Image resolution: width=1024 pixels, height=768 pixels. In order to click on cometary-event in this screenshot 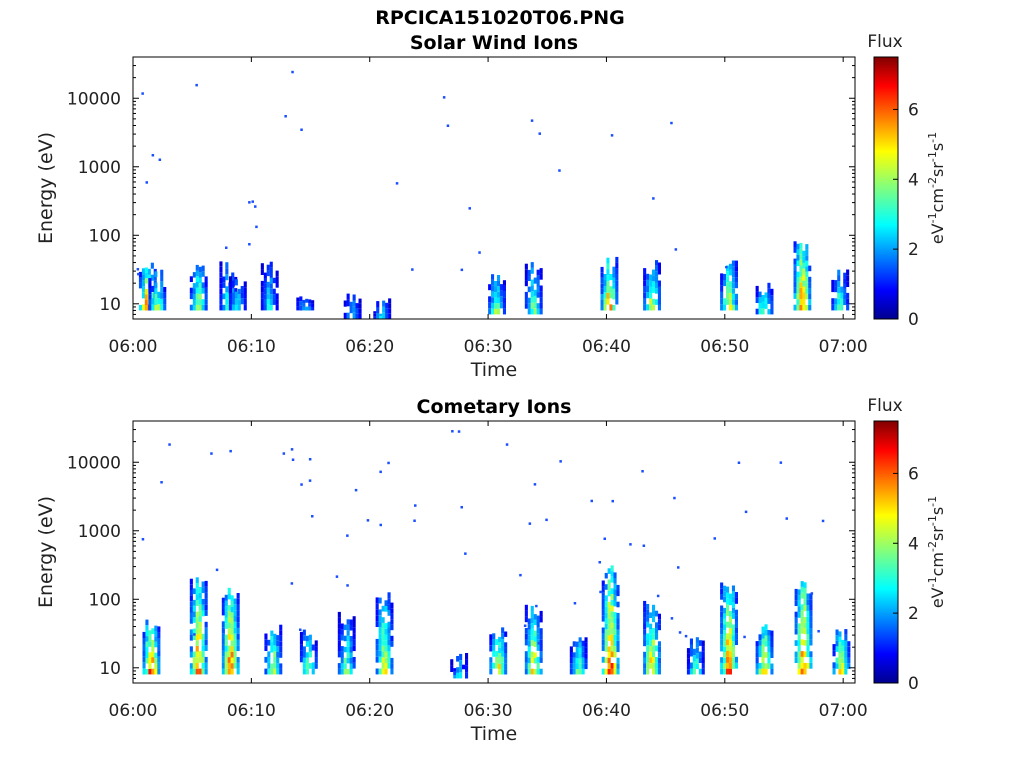, I will do `click(498, 651)`.